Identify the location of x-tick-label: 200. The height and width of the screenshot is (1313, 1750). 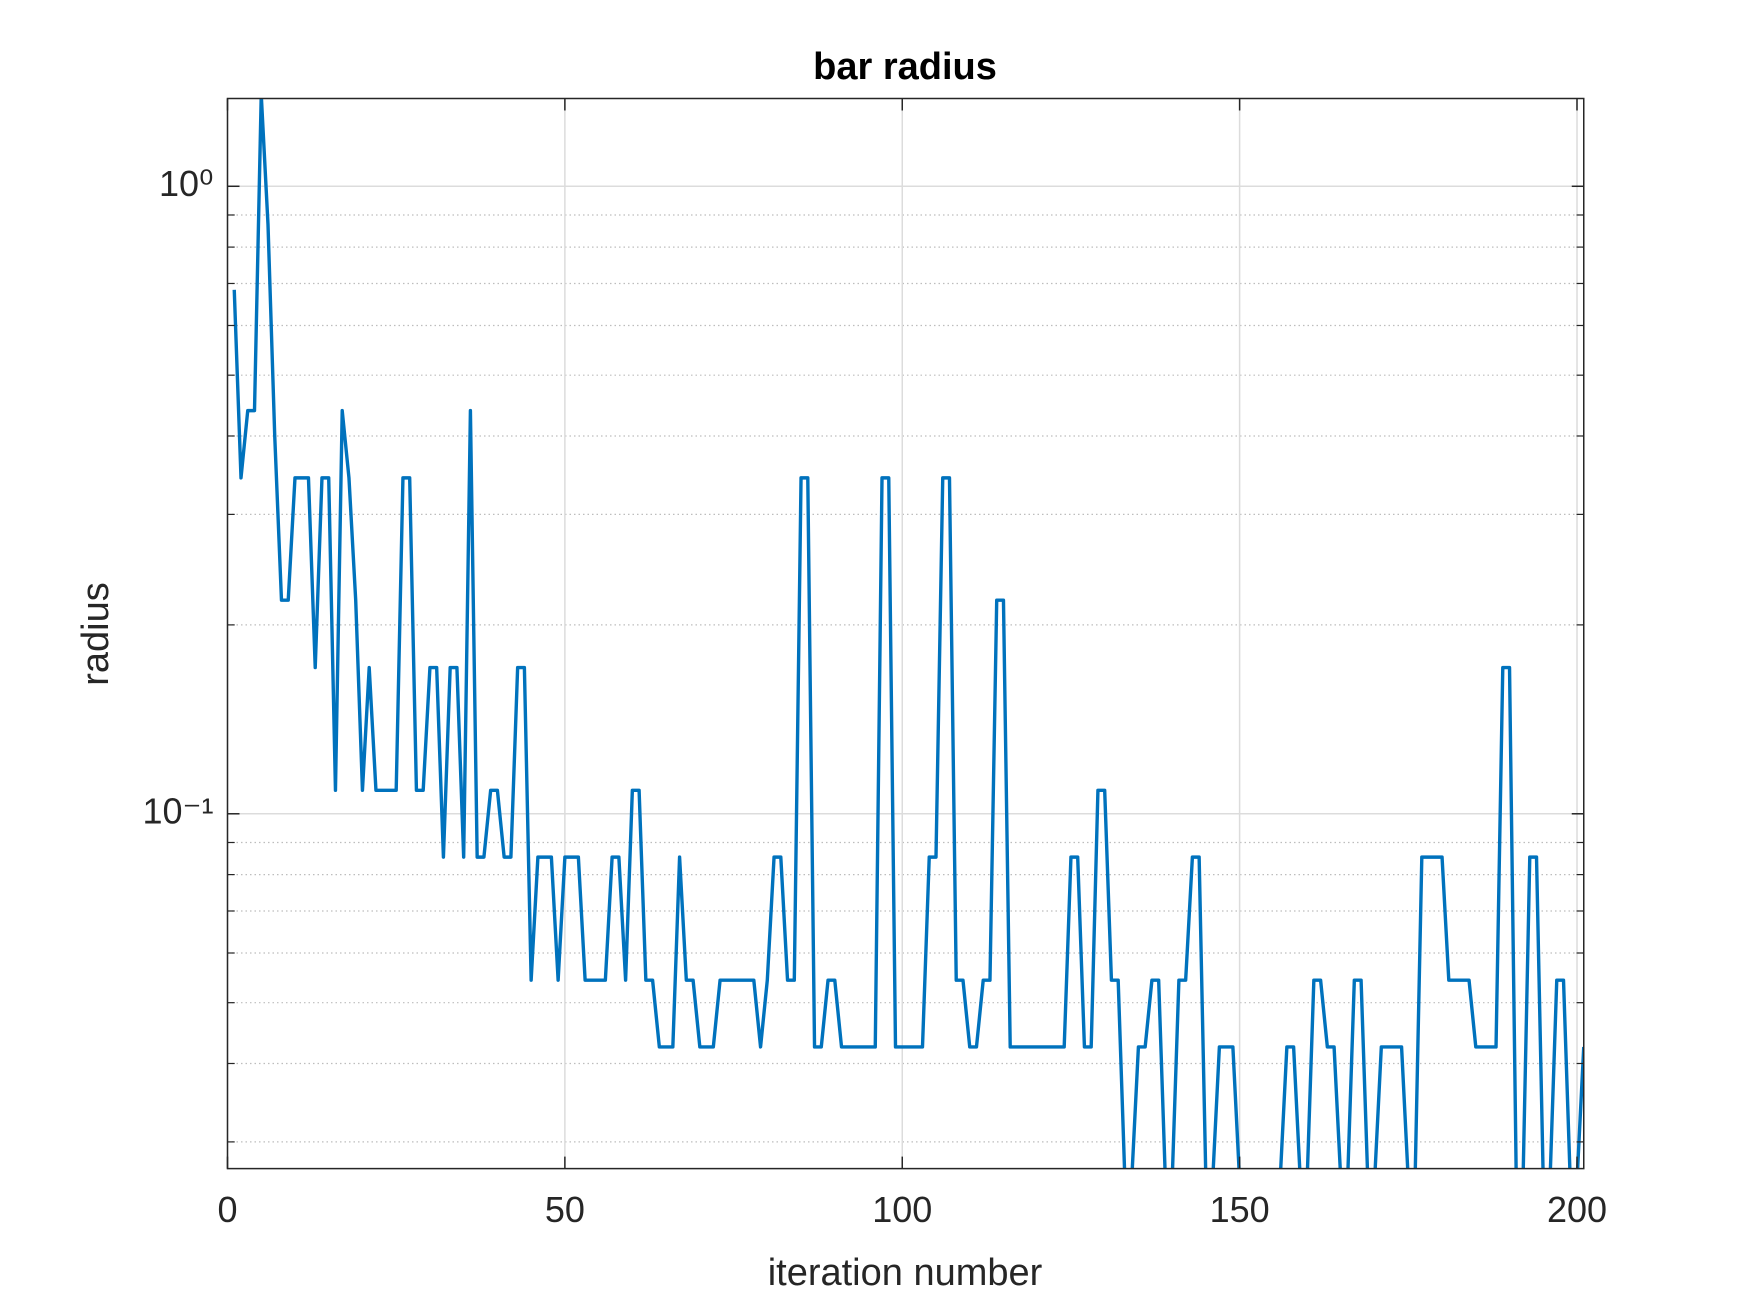
(1577, 1209).